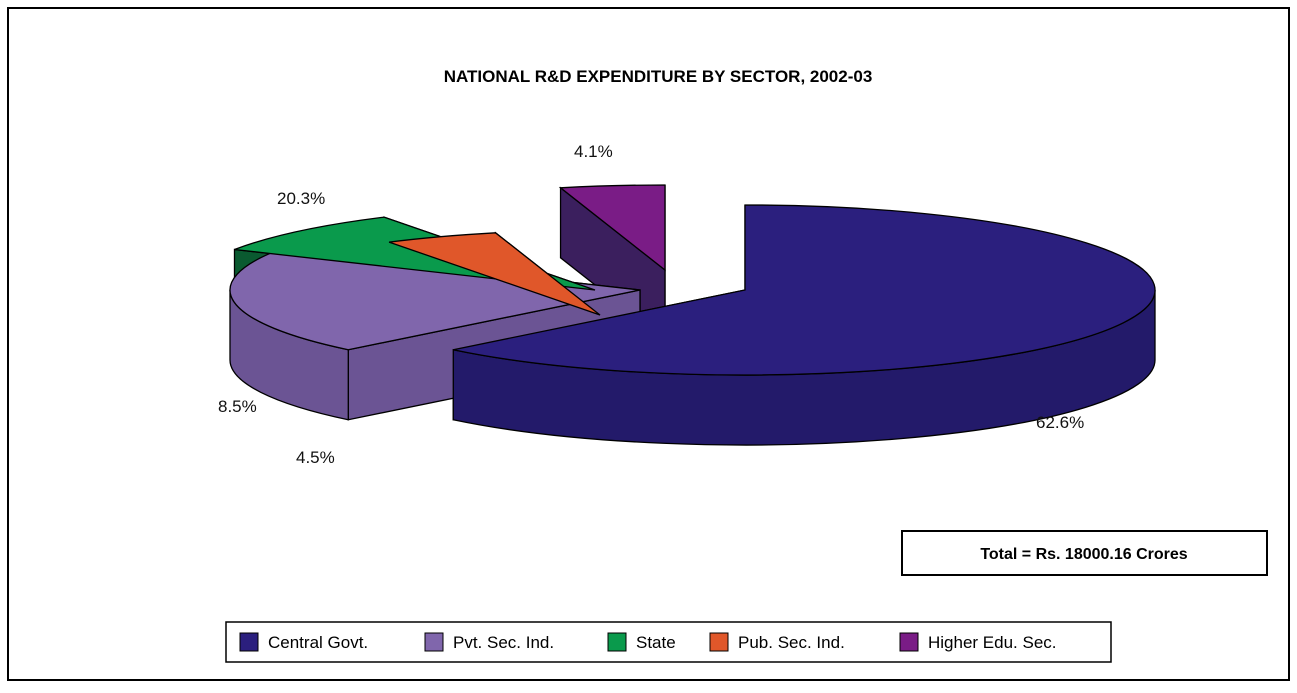  I want to click on legend-box, so click(668, 642).